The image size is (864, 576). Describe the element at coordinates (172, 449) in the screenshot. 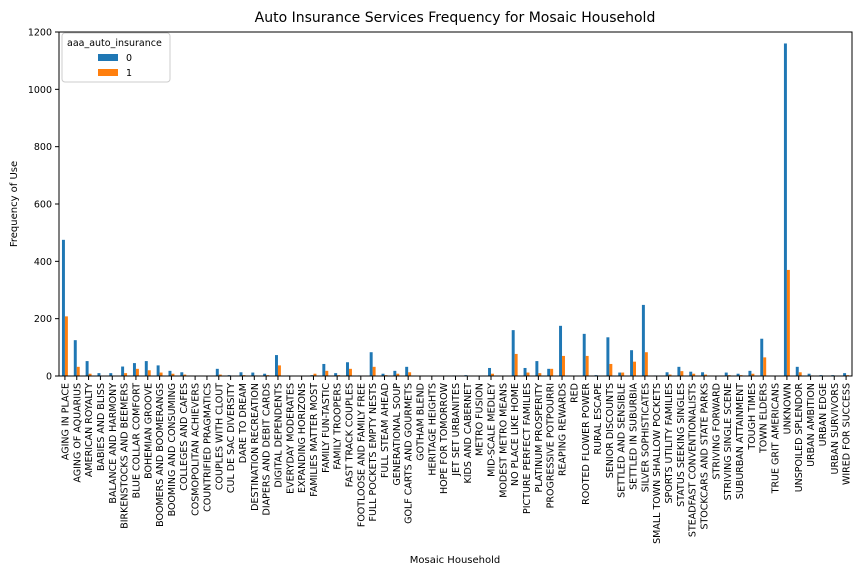

I see `x-tick-label-9: BOOMING AND CONSUMING` at that location.